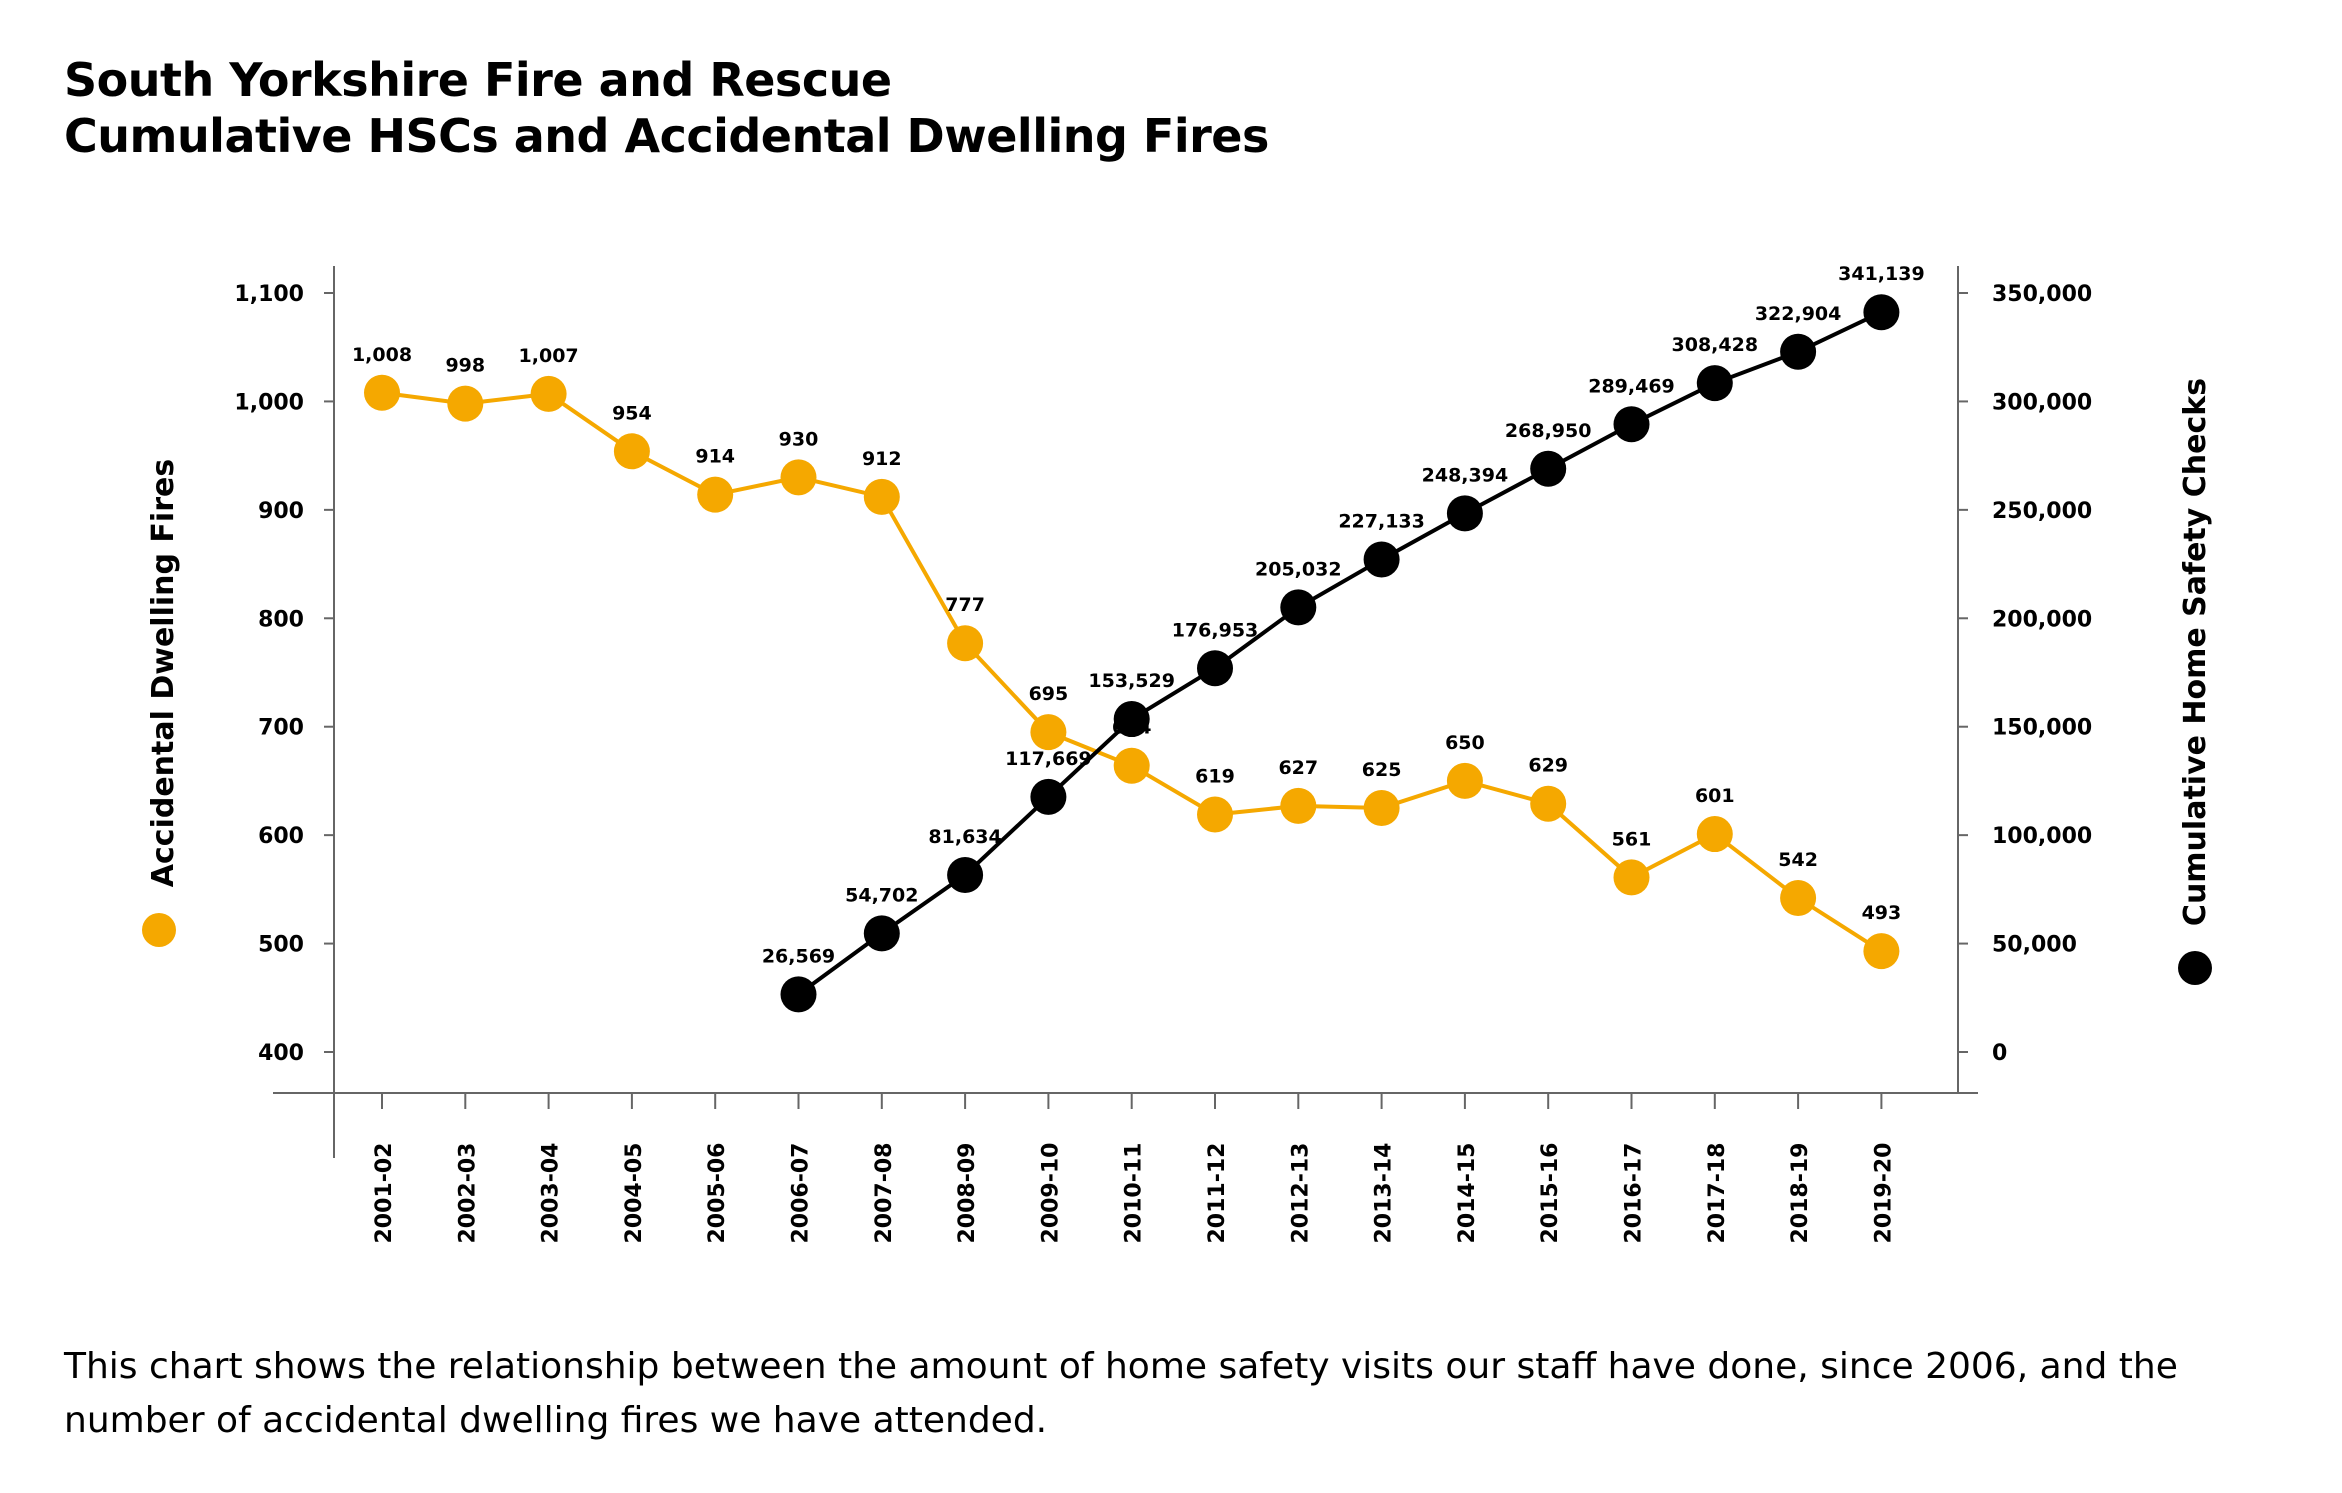 This screenshot has width=2342, height=1493. Describe the element at coordinates (965, 605) in the screenshot. I see `data-label-fires: 777` at that location.